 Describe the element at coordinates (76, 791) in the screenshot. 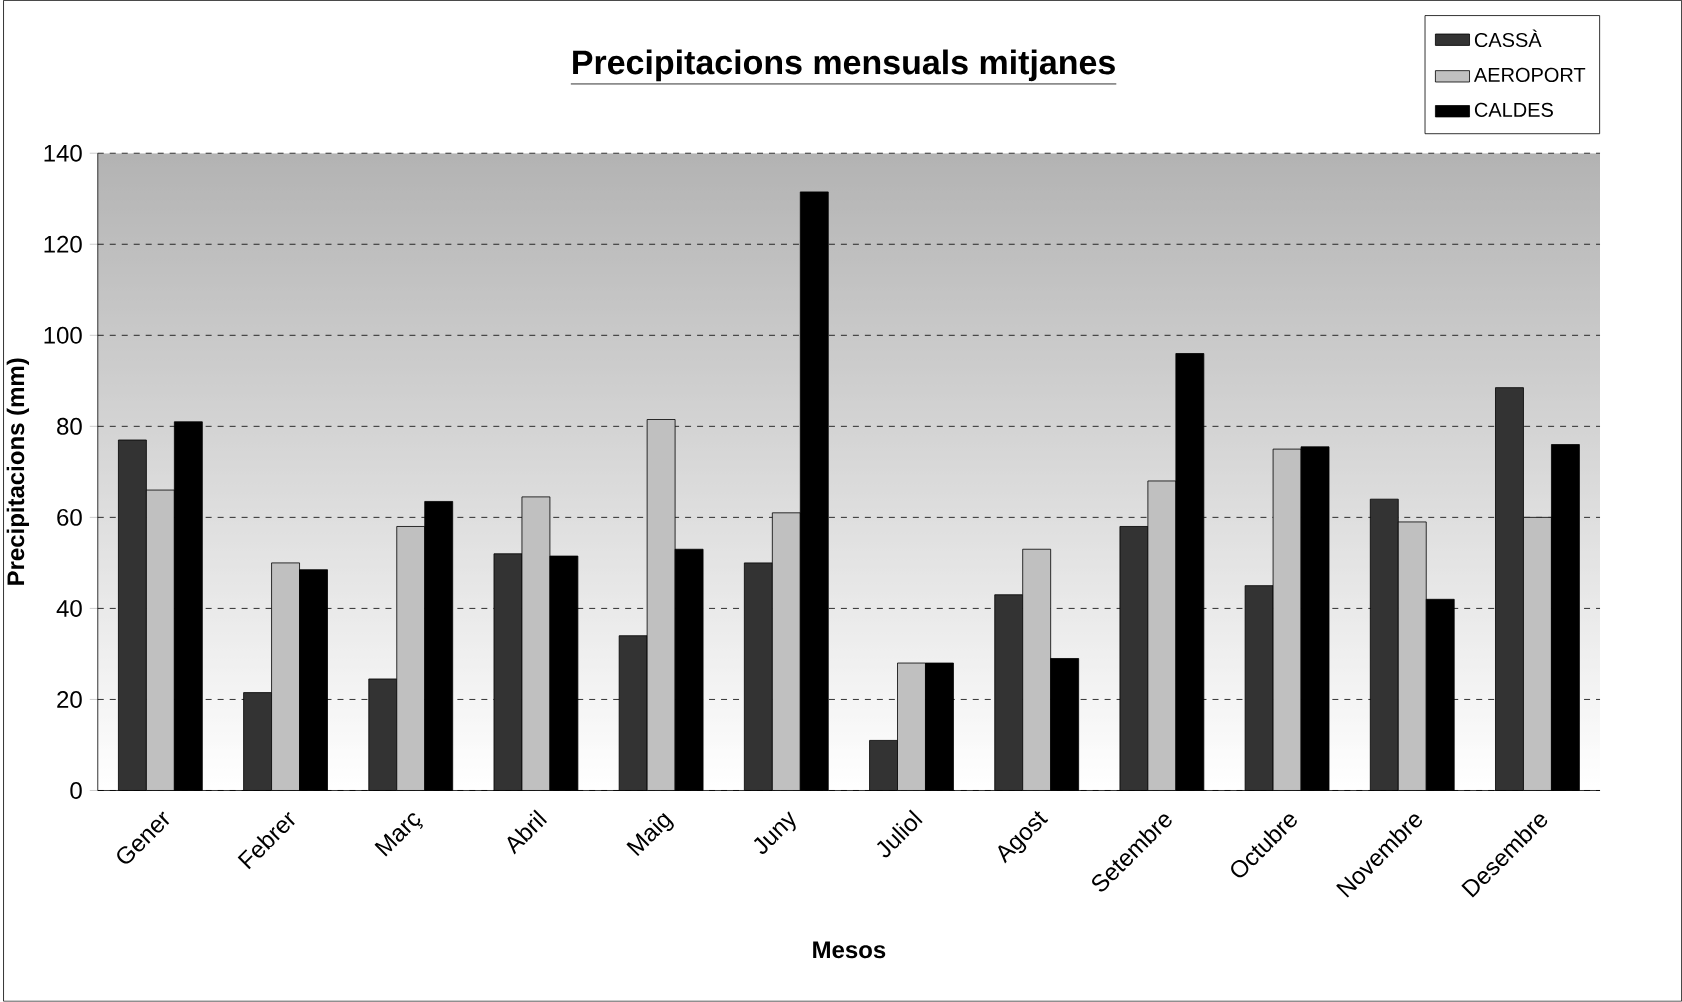

I see `y-tick-label: 0` at that location.